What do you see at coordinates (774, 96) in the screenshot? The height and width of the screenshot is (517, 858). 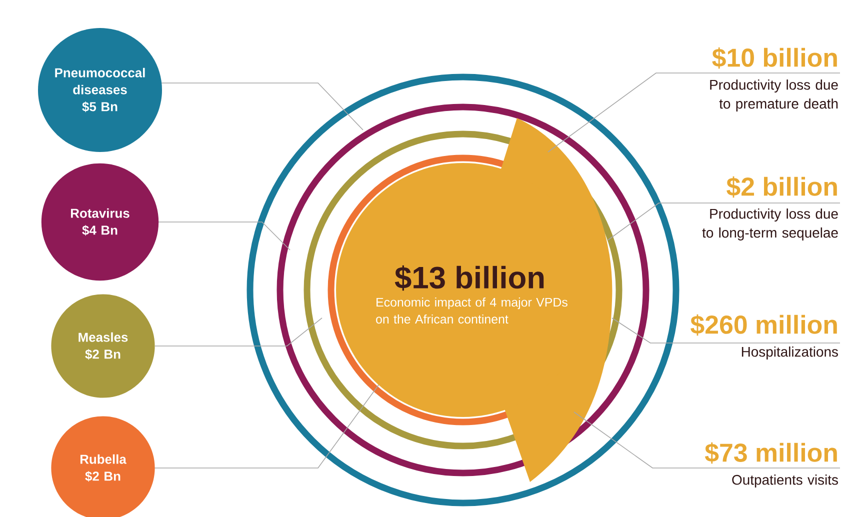 I see `category-label: Productivity loss due to premature death` at bounding box center [774, 96].